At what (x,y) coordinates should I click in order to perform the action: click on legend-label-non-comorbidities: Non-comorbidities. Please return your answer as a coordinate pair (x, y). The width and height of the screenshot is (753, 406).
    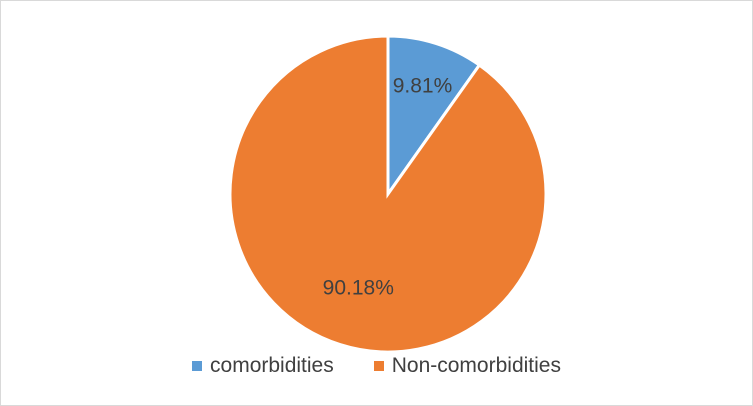
    Looking at the image, I should click on (476, 365).